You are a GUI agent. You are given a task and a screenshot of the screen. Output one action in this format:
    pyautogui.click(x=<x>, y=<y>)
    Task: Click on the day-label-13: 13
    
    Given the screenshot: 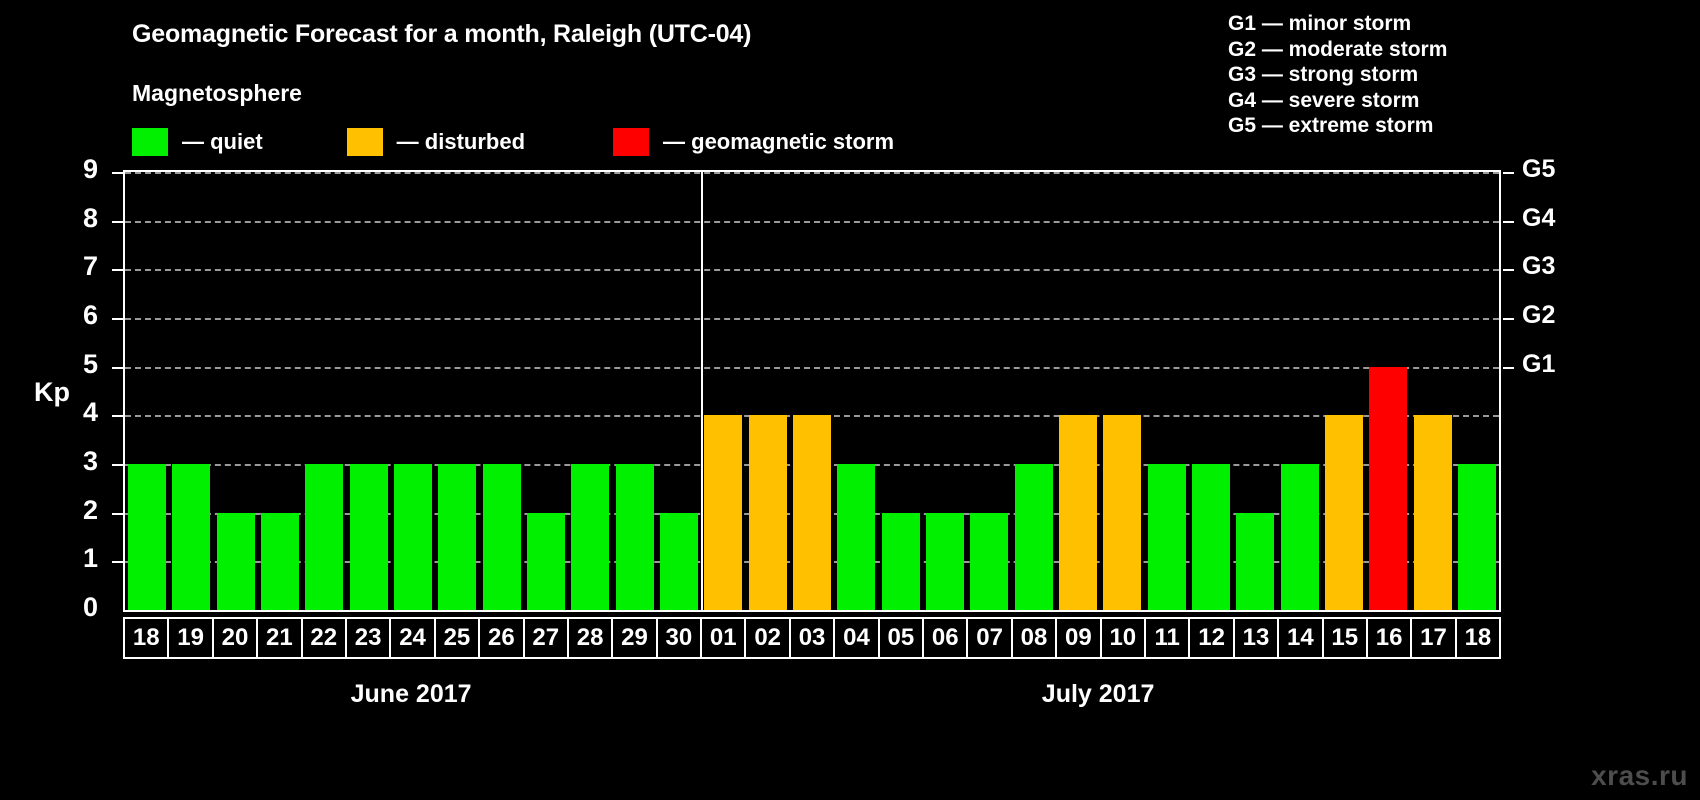 What is the action you would take?
    pyautogui.click(x=1256, y=638)
    